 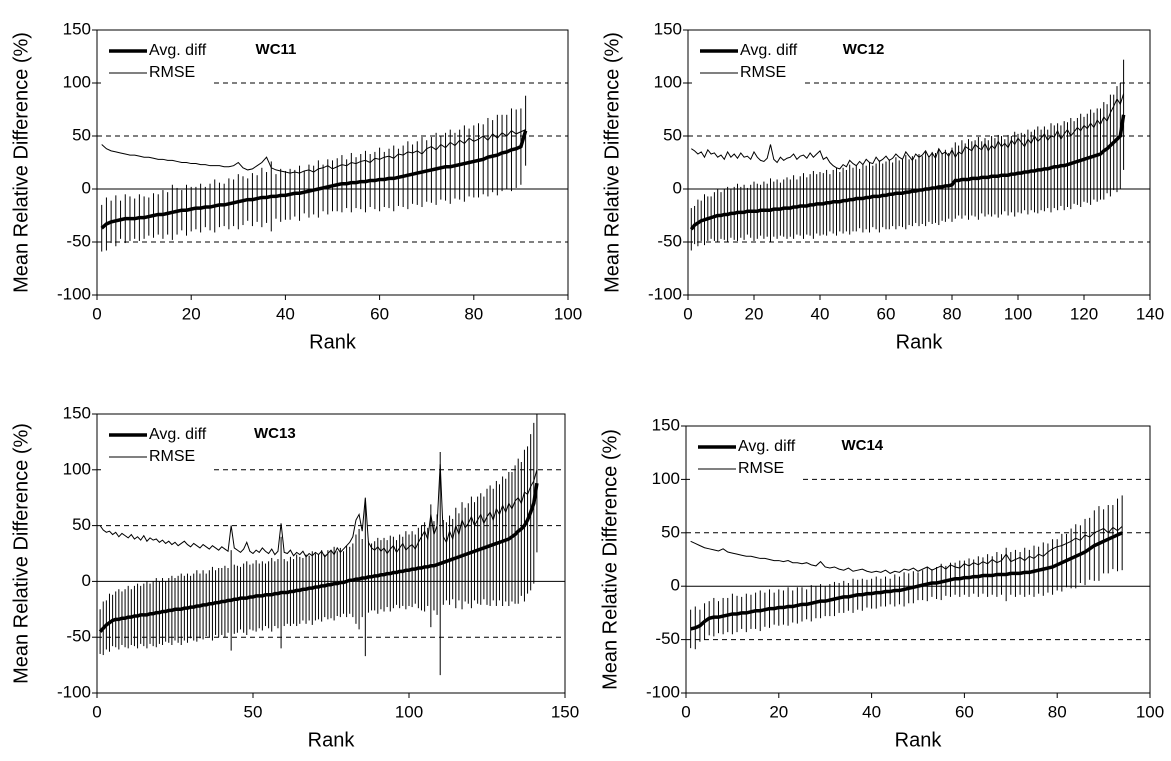 What do you see at coordinates (276, 49) in the screenshot?
I see `chart-title: WC11` at bounding box center [276, 49].